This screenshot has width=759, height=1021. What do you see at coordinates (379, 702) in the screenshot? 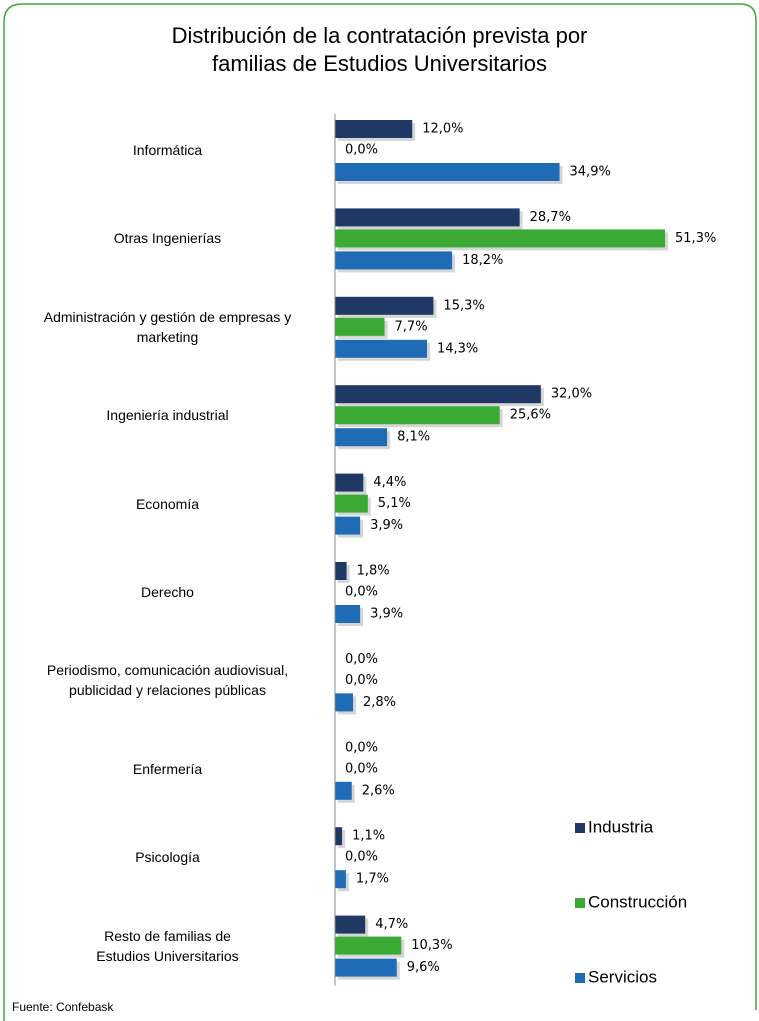
I see `value-label: 2,8%` at bounding box center [379, 702].